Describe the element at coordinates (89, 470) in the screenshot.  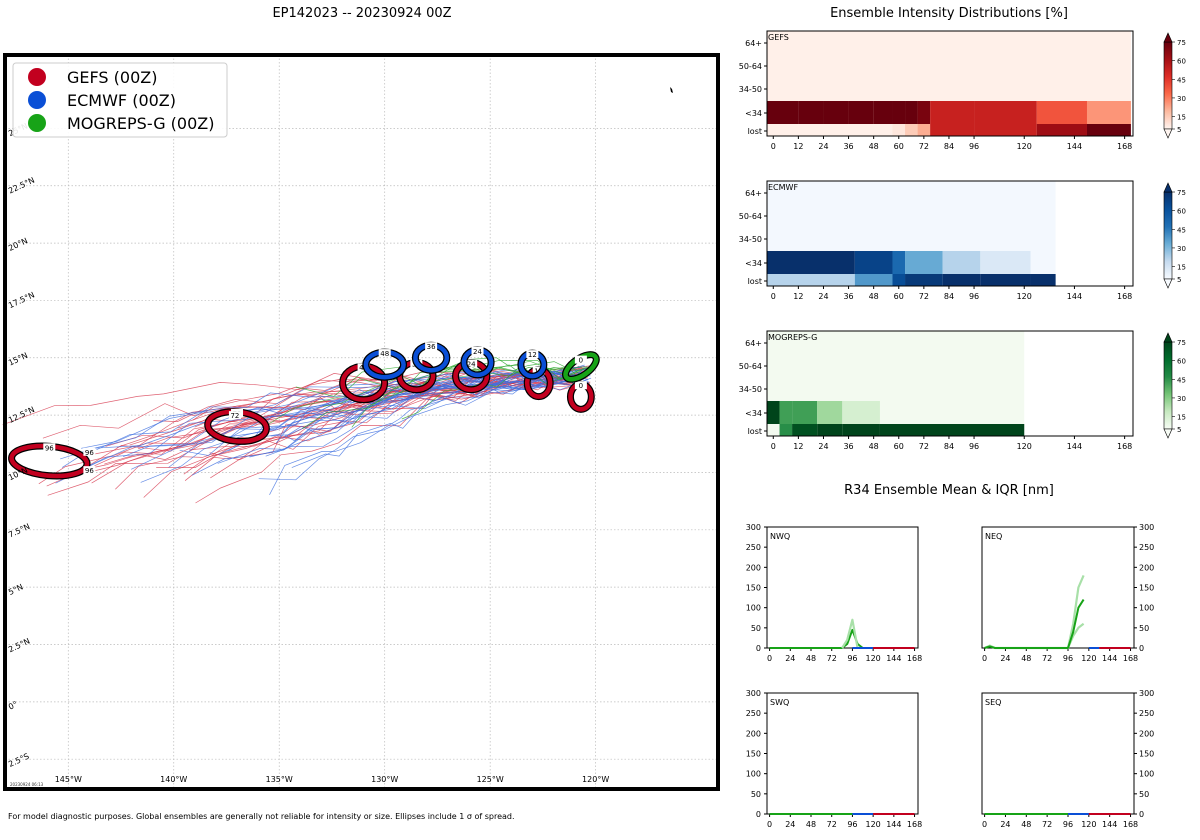
I see `tau-note-bg` at that location.